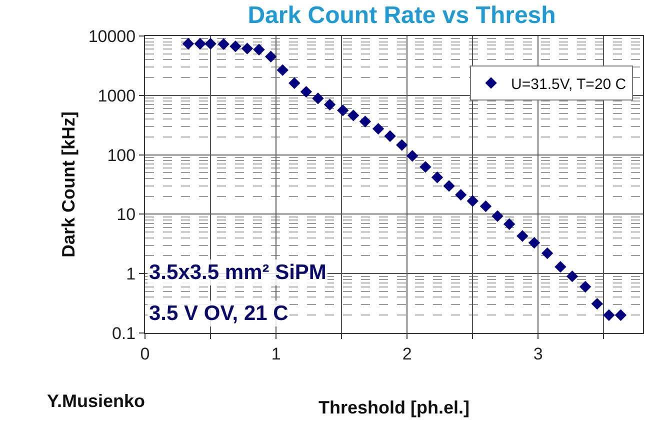  Describe the element at coordinates (126, 214) in the screenshot. I see `y-tick-label: 10` at that location.